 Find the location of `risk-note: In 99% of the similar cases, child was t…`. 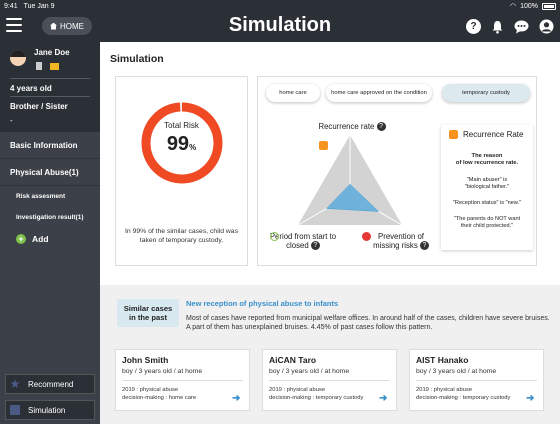

risk-note: In 99% of the similar cases, child was t… is located at coordinates (181, 236).